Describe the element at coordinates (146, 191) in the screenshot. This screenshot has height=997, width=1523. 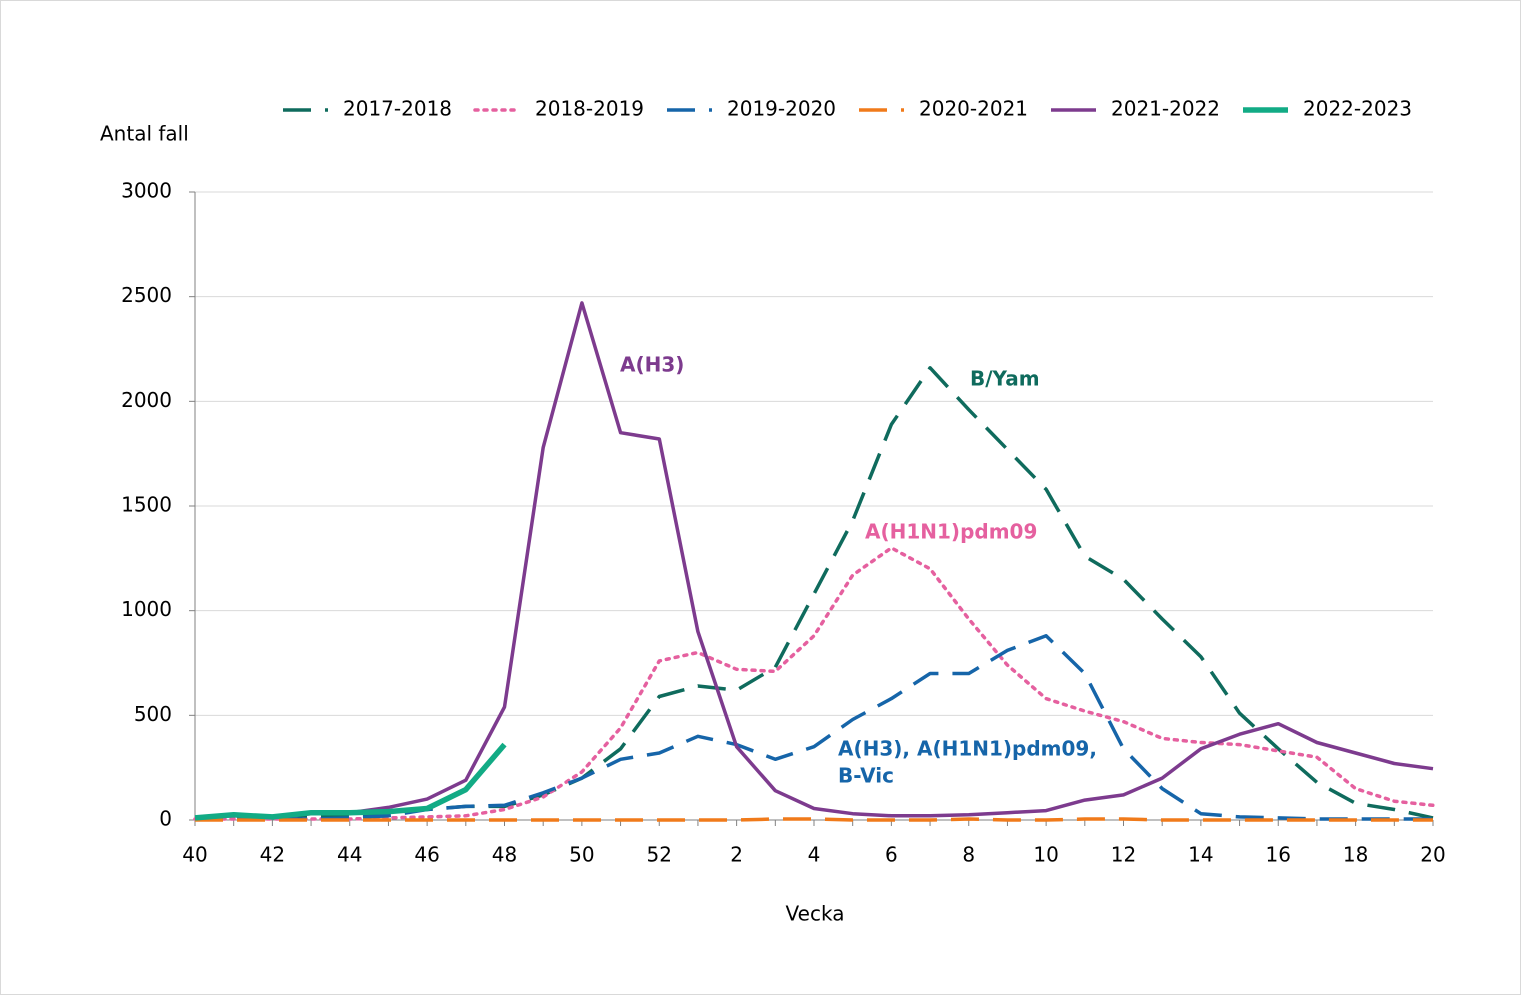
I see `y-tick-label: 3000` at that location.